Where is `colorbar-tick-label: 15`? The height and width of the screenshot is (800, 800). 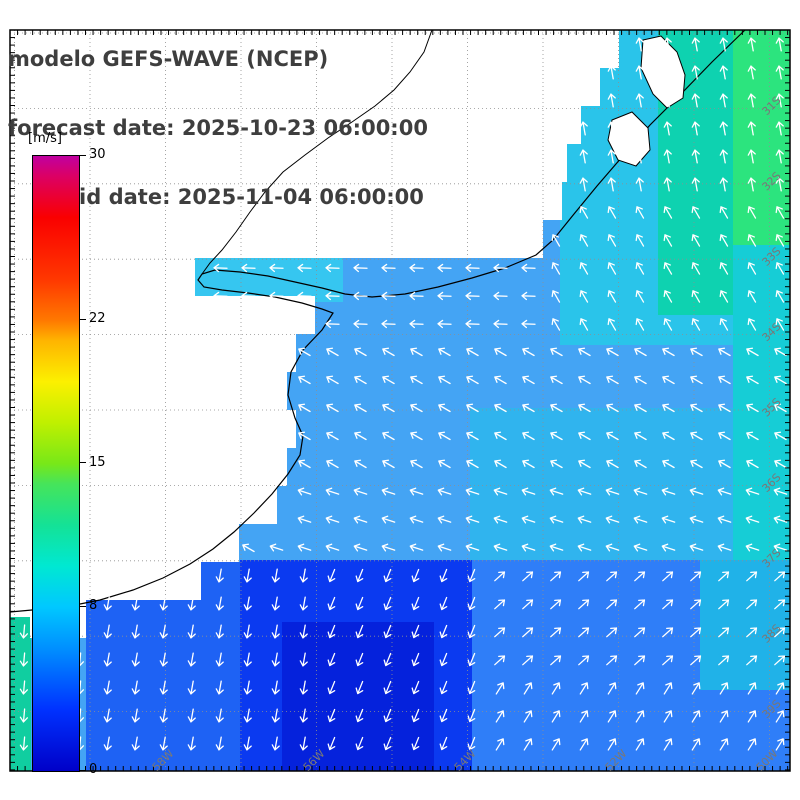
colorbar-tick-label: 15 is located at coordinates (97, 462).